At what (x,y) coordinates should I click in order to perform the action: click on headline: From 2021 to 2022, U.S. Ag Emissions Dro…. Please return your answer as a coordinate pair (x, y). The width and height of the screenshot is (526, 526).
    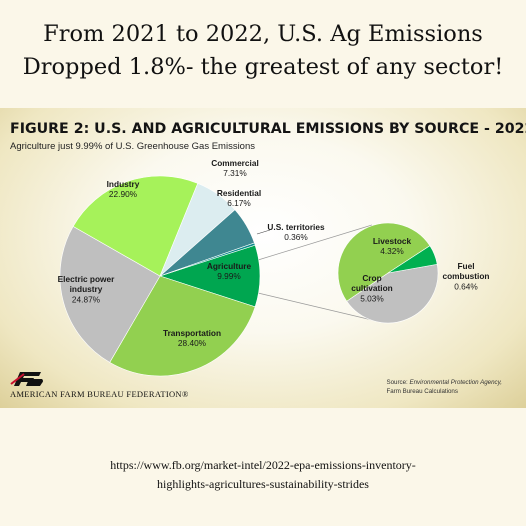
    Looking at the image, I should click on (263, 51).